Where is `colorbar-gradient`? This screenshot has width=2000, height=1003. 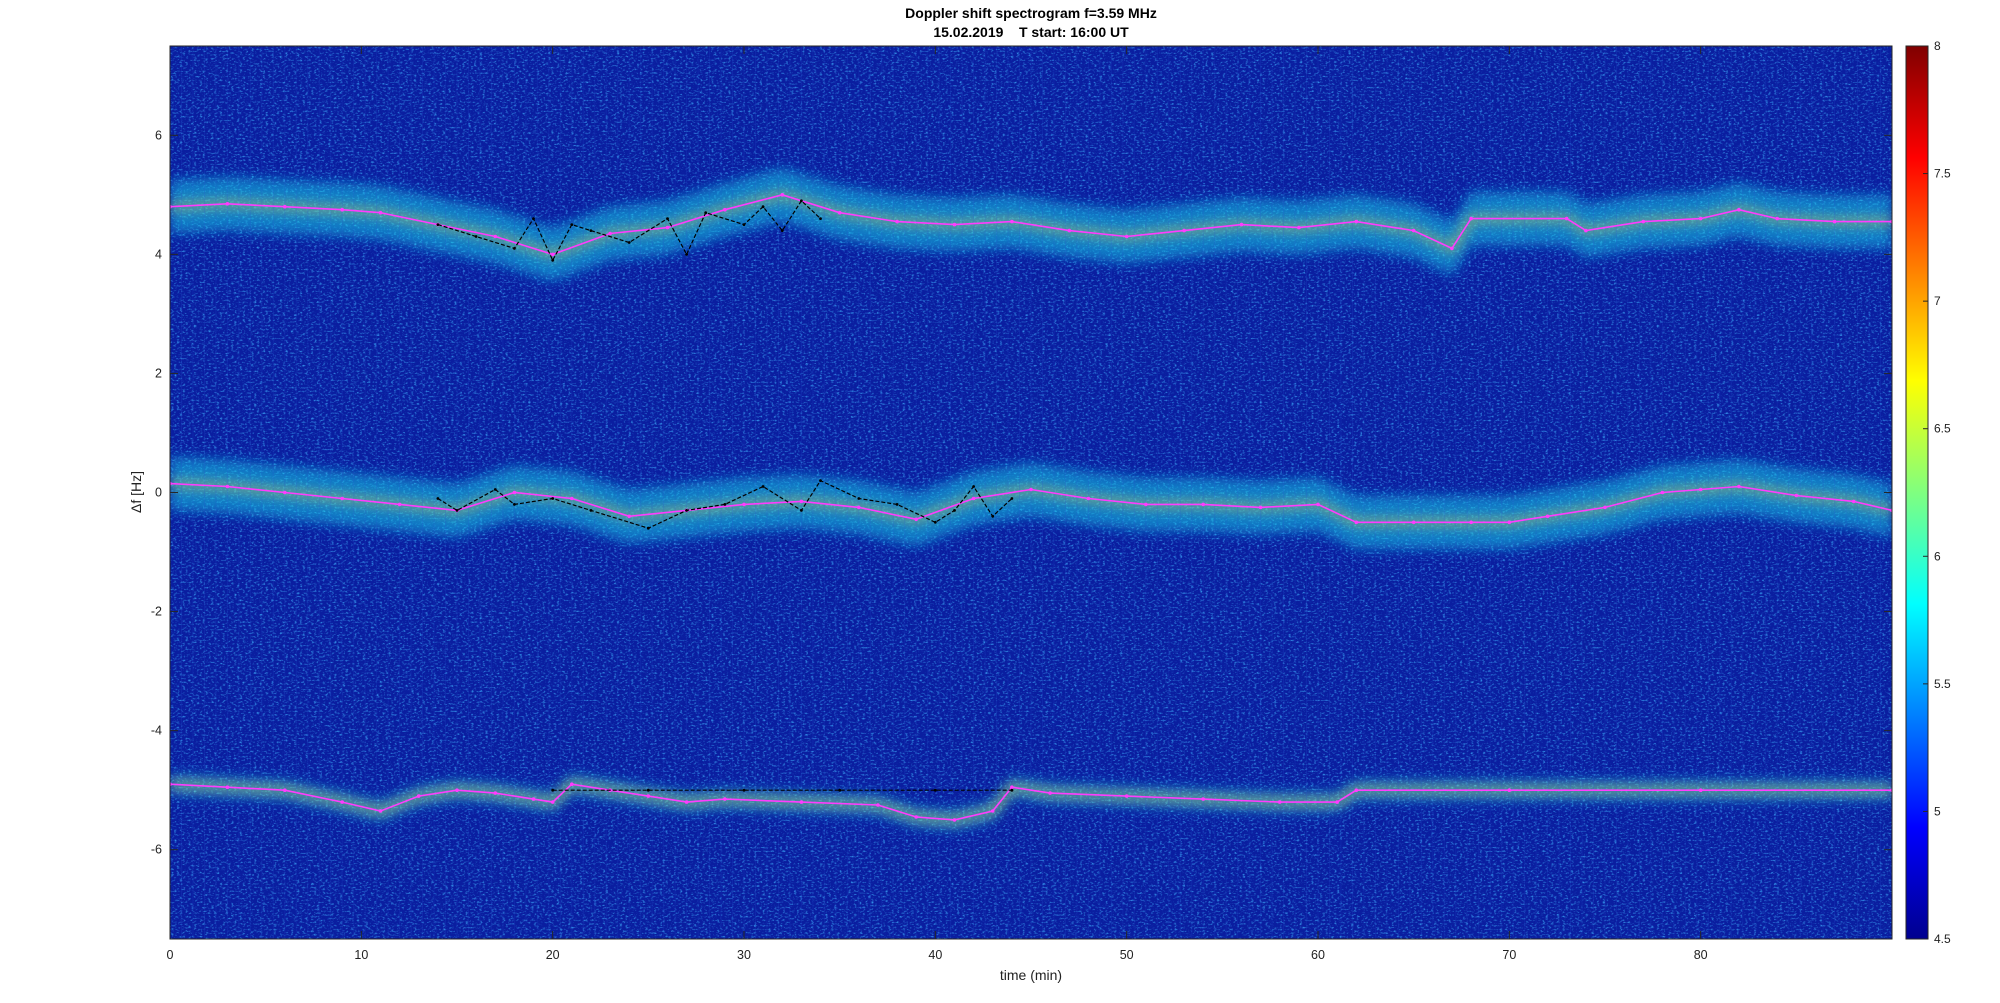 colorbar-gradient is located at coordinates (1917, 492).